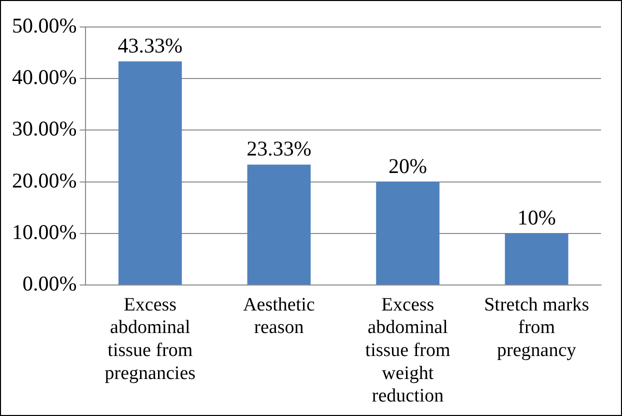 The height and width of the screenshot is (416, 622). What do you see at coordinates (44, 26) in the screenshot?
I see `y-tick-label: 50.00%` at bounding box center [44, 26].